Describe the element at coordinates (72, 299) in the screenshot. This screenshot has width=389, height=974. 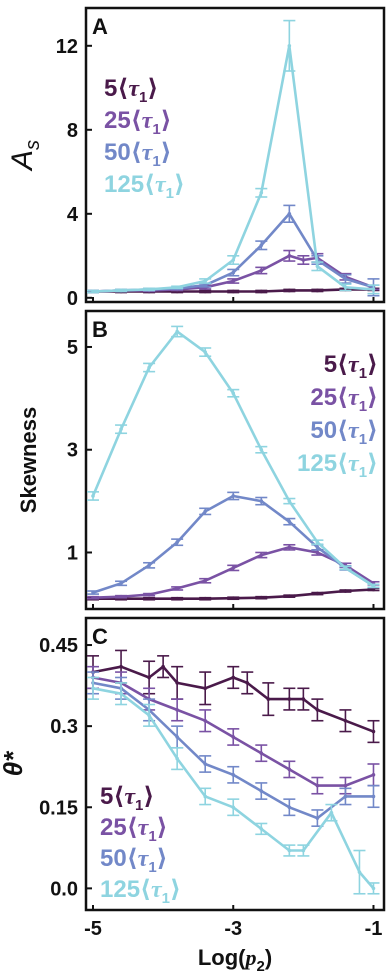
I see `y-tick-label: 0` at that location.